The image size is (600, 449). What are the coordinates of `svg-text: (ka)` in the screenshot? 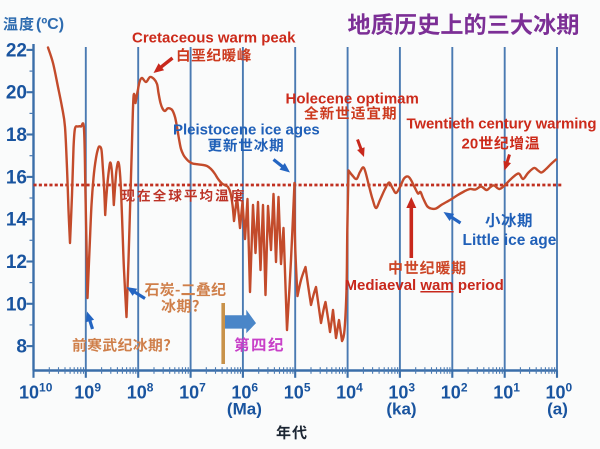 It's located at (401, 409).